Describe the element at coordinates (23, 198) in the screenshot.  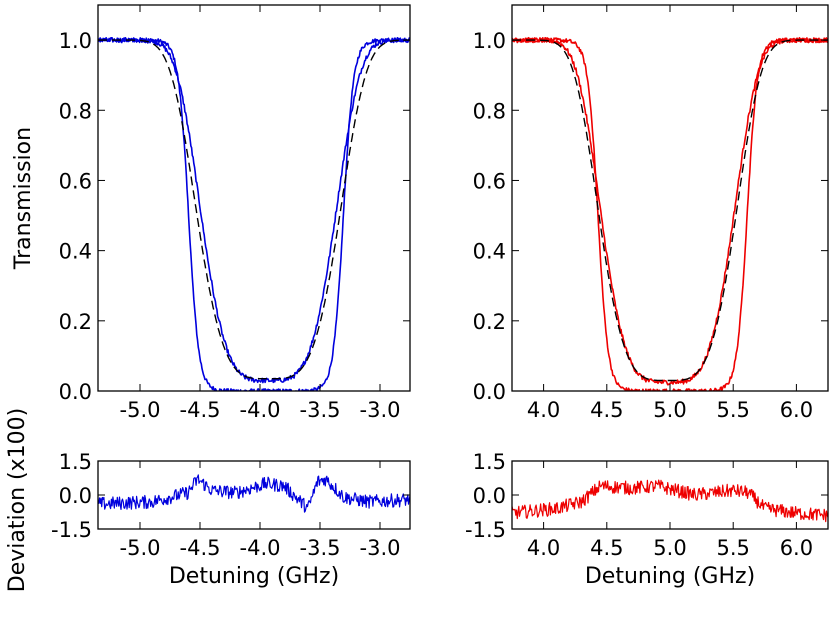
I see `y-axis-label-transmission: Transmission` at that location.